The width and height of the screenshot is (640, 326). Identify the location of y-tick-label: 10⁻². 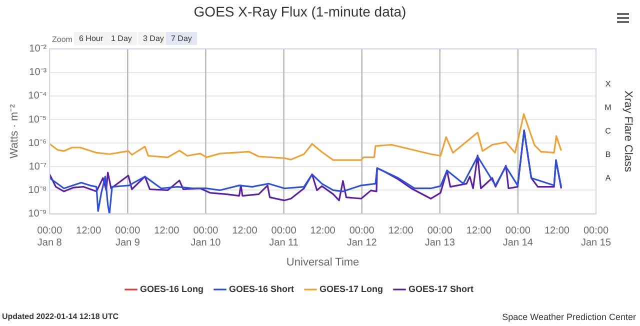
(38, 49).